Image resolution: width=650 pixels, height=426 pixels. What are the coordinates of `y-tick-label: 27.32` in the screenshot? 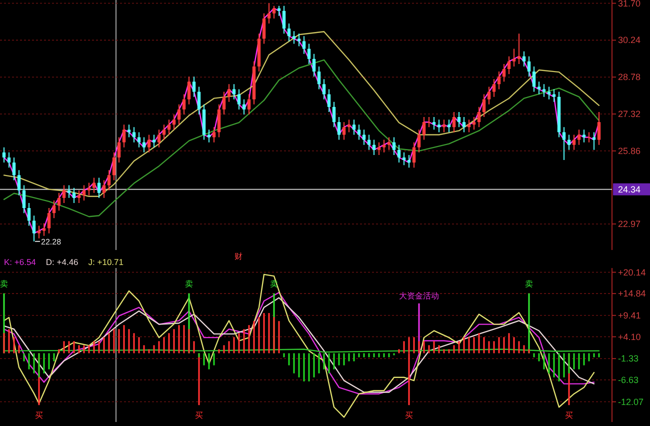 It's located at (629, 114).